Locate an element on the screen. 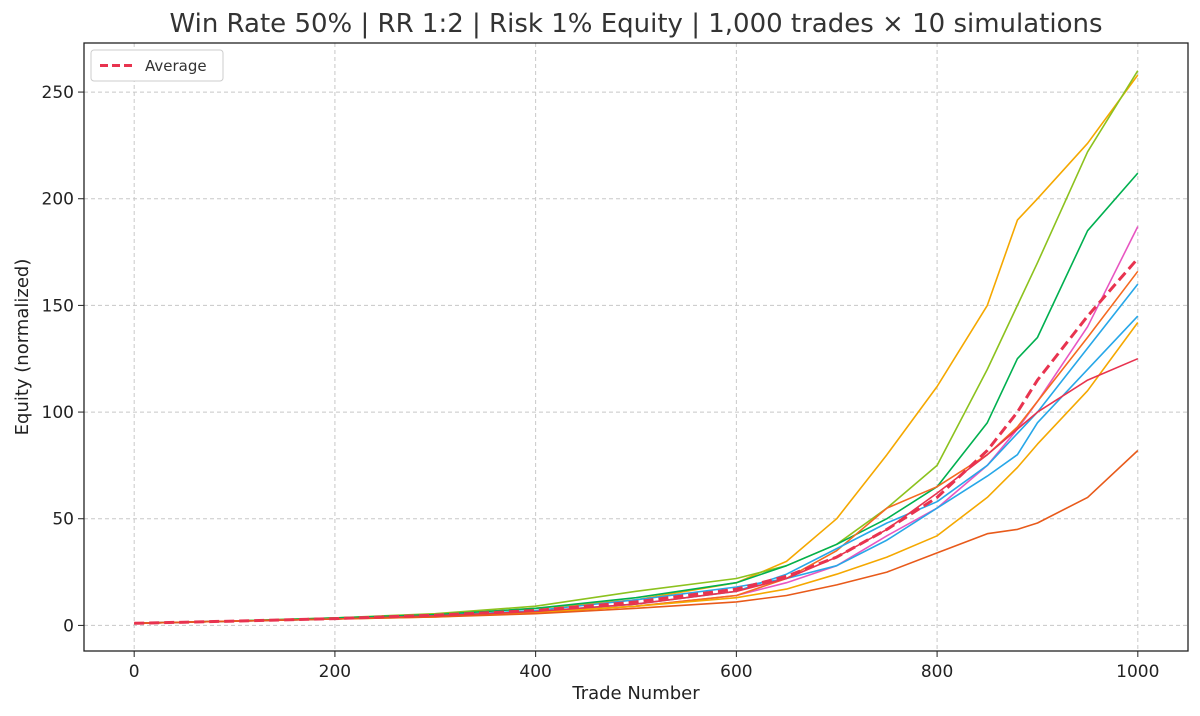 Image resolution: width=1200 pixels, height=716 pixels. legend: Average is located at coordinates (157, 65).